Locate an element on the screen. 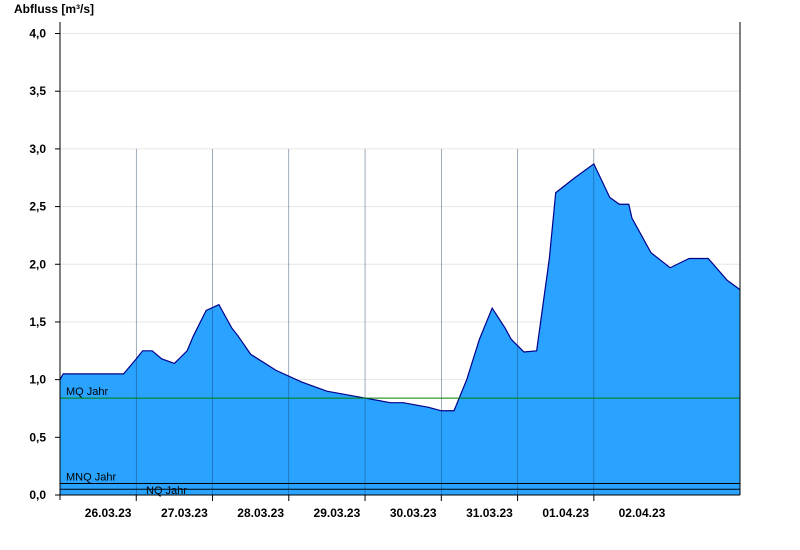  x-tick-label: 02.04.23 is located at coordinates (642, 513).